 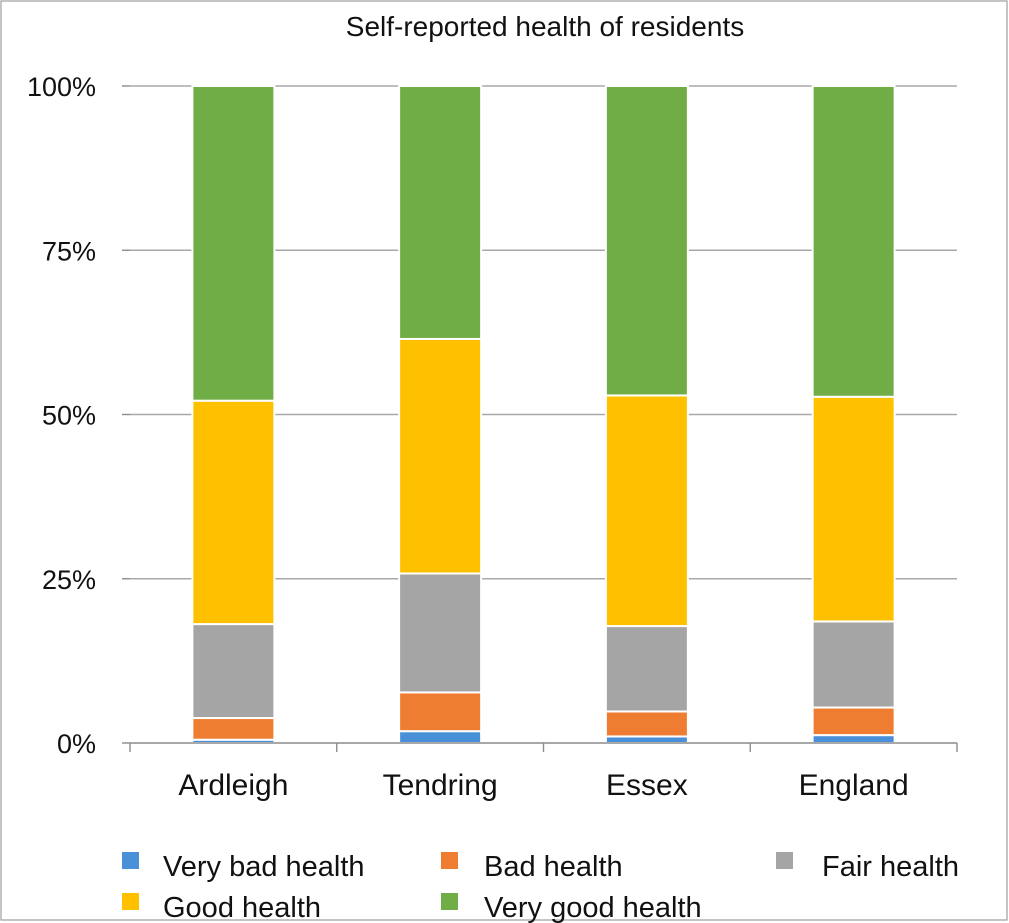 What do you see at coordinates (440, 785) in the screenshot?
I see `x-tick-label: Tendring` at bounding box center [440, 785].